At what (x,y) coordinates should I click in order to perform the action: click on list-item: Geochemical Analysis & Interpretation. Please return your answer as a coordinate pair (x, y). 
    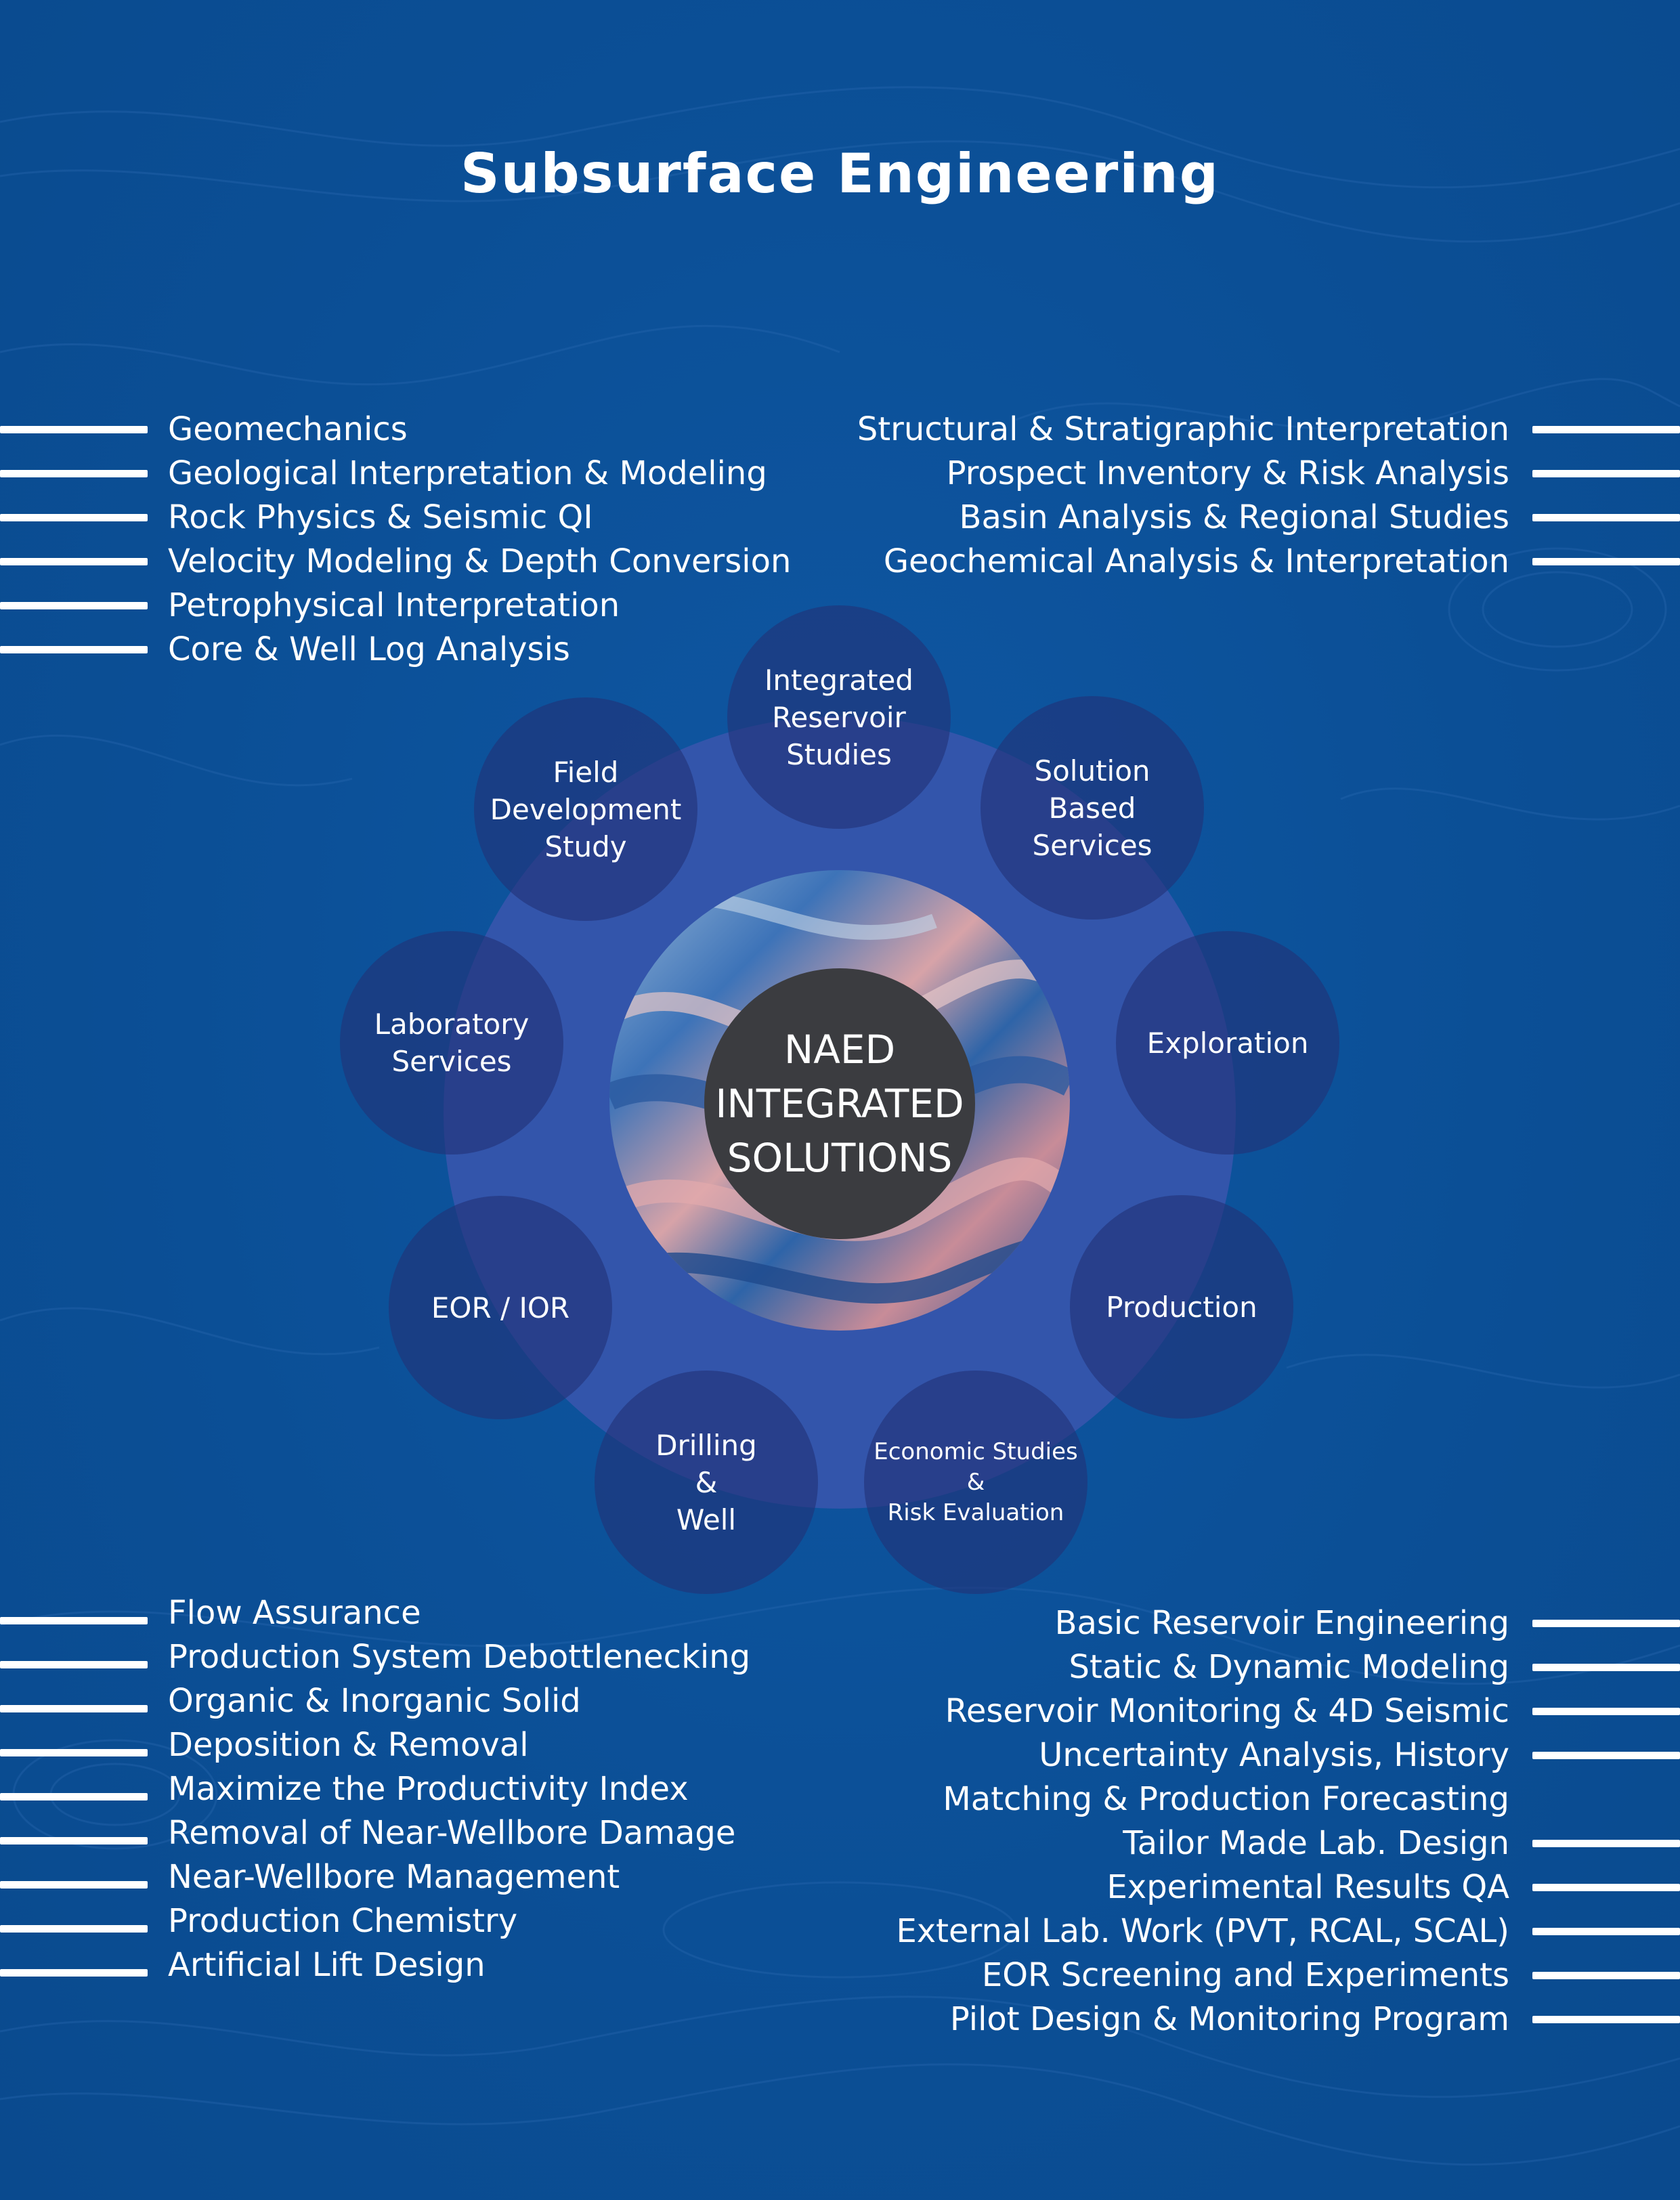
    Looking at the image, I should click on (1268, 562).